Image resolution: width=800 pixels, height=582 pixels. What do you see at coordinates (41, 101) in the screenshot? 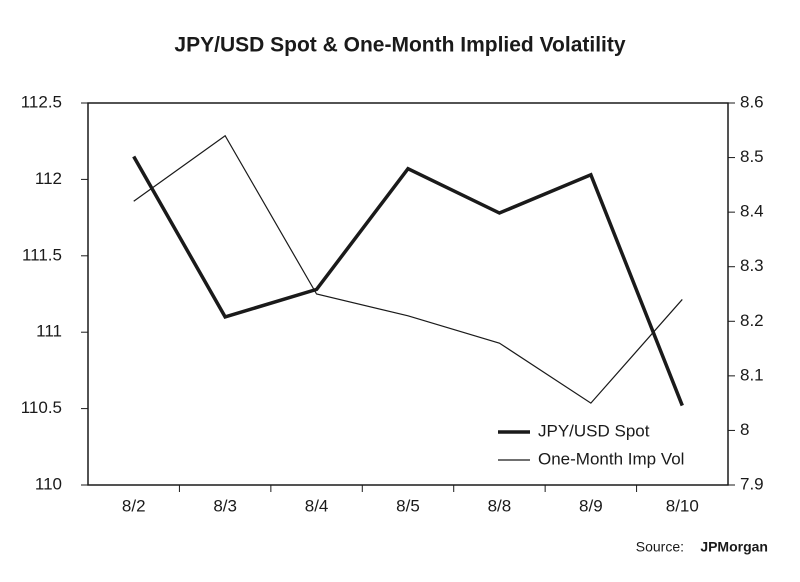
I see `y-tick-label: 112.5` at bounding box center [41, 101].